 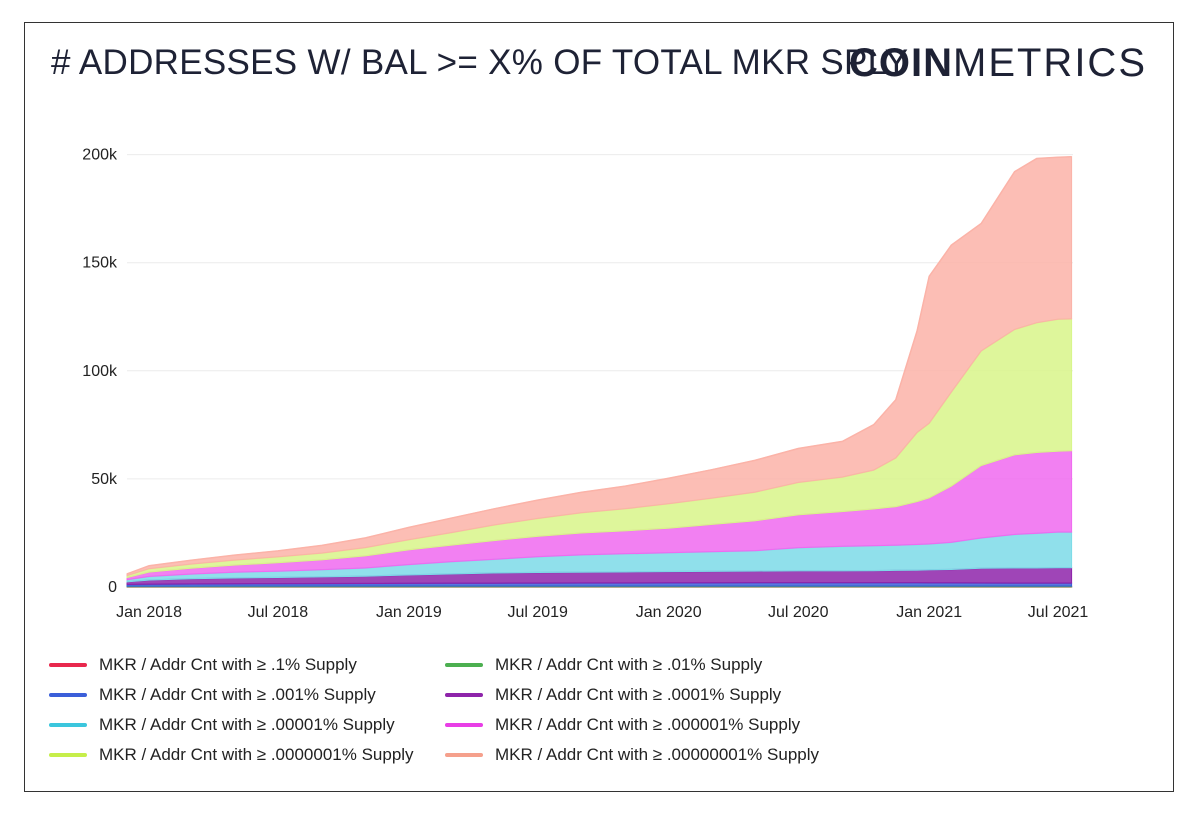 I want to click on legend-item: MKR / Addr Cnt with ≥ .01% Supply, so click(x=603, y=665).